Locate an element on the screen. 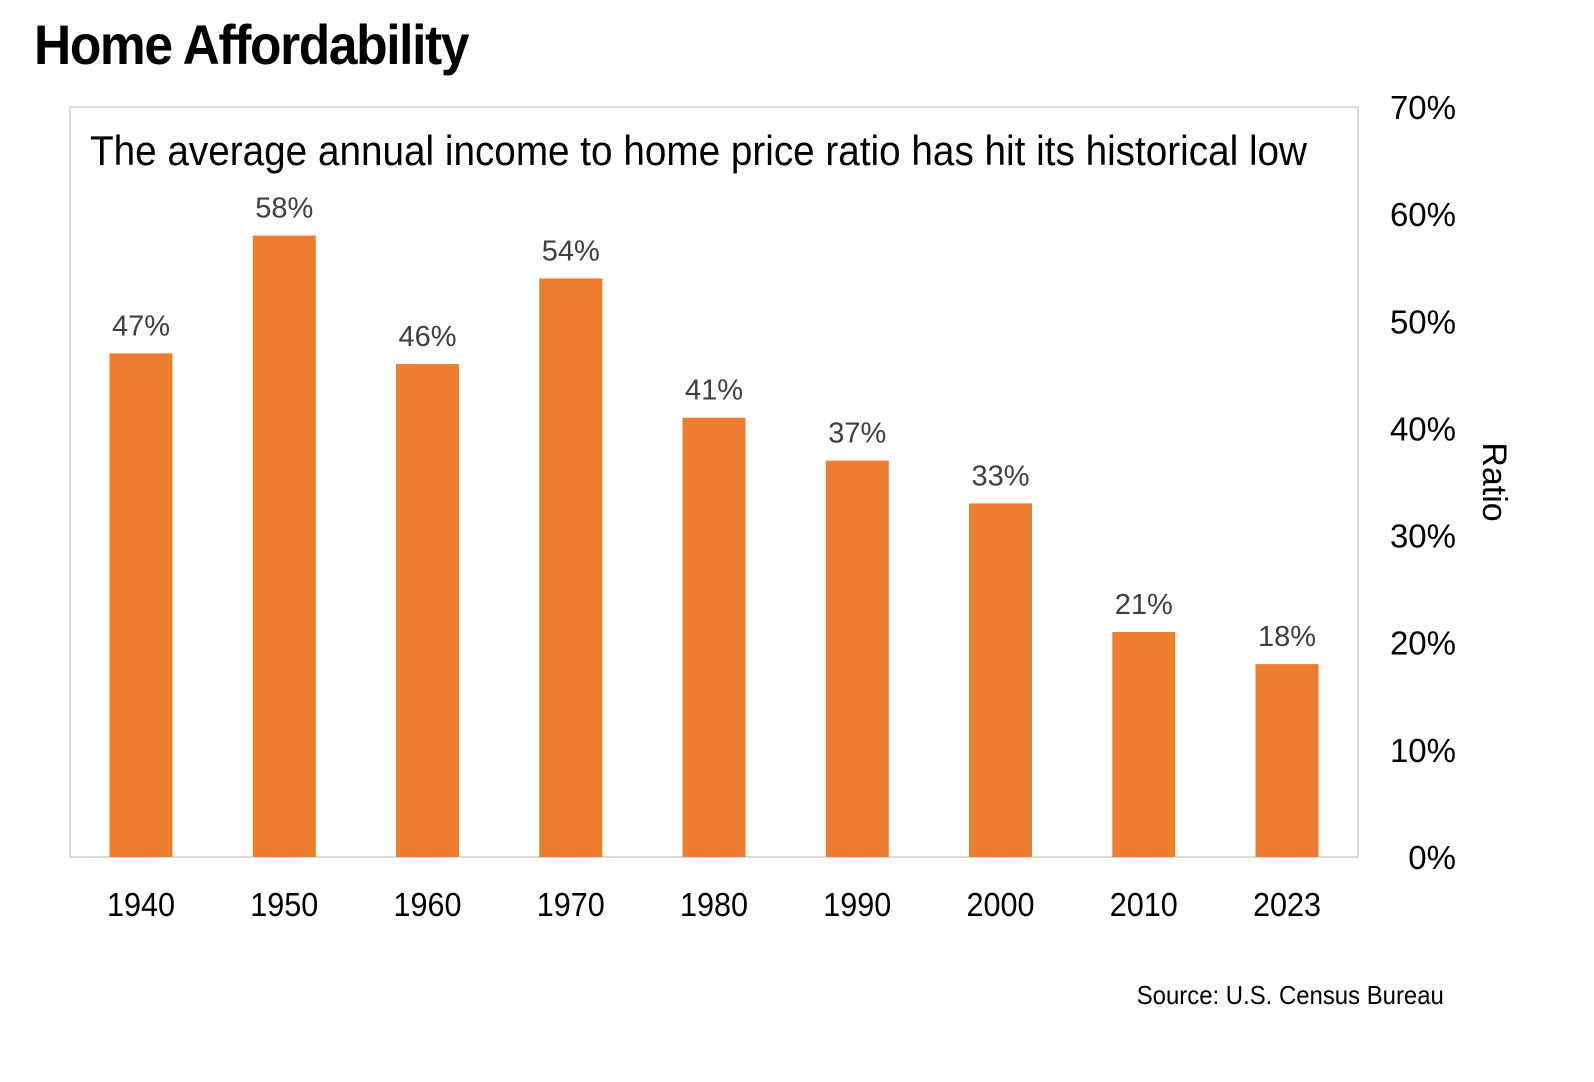 This screenshot has width=1594, height=1082. data-label: 58% is located at coordinates (284, 209).